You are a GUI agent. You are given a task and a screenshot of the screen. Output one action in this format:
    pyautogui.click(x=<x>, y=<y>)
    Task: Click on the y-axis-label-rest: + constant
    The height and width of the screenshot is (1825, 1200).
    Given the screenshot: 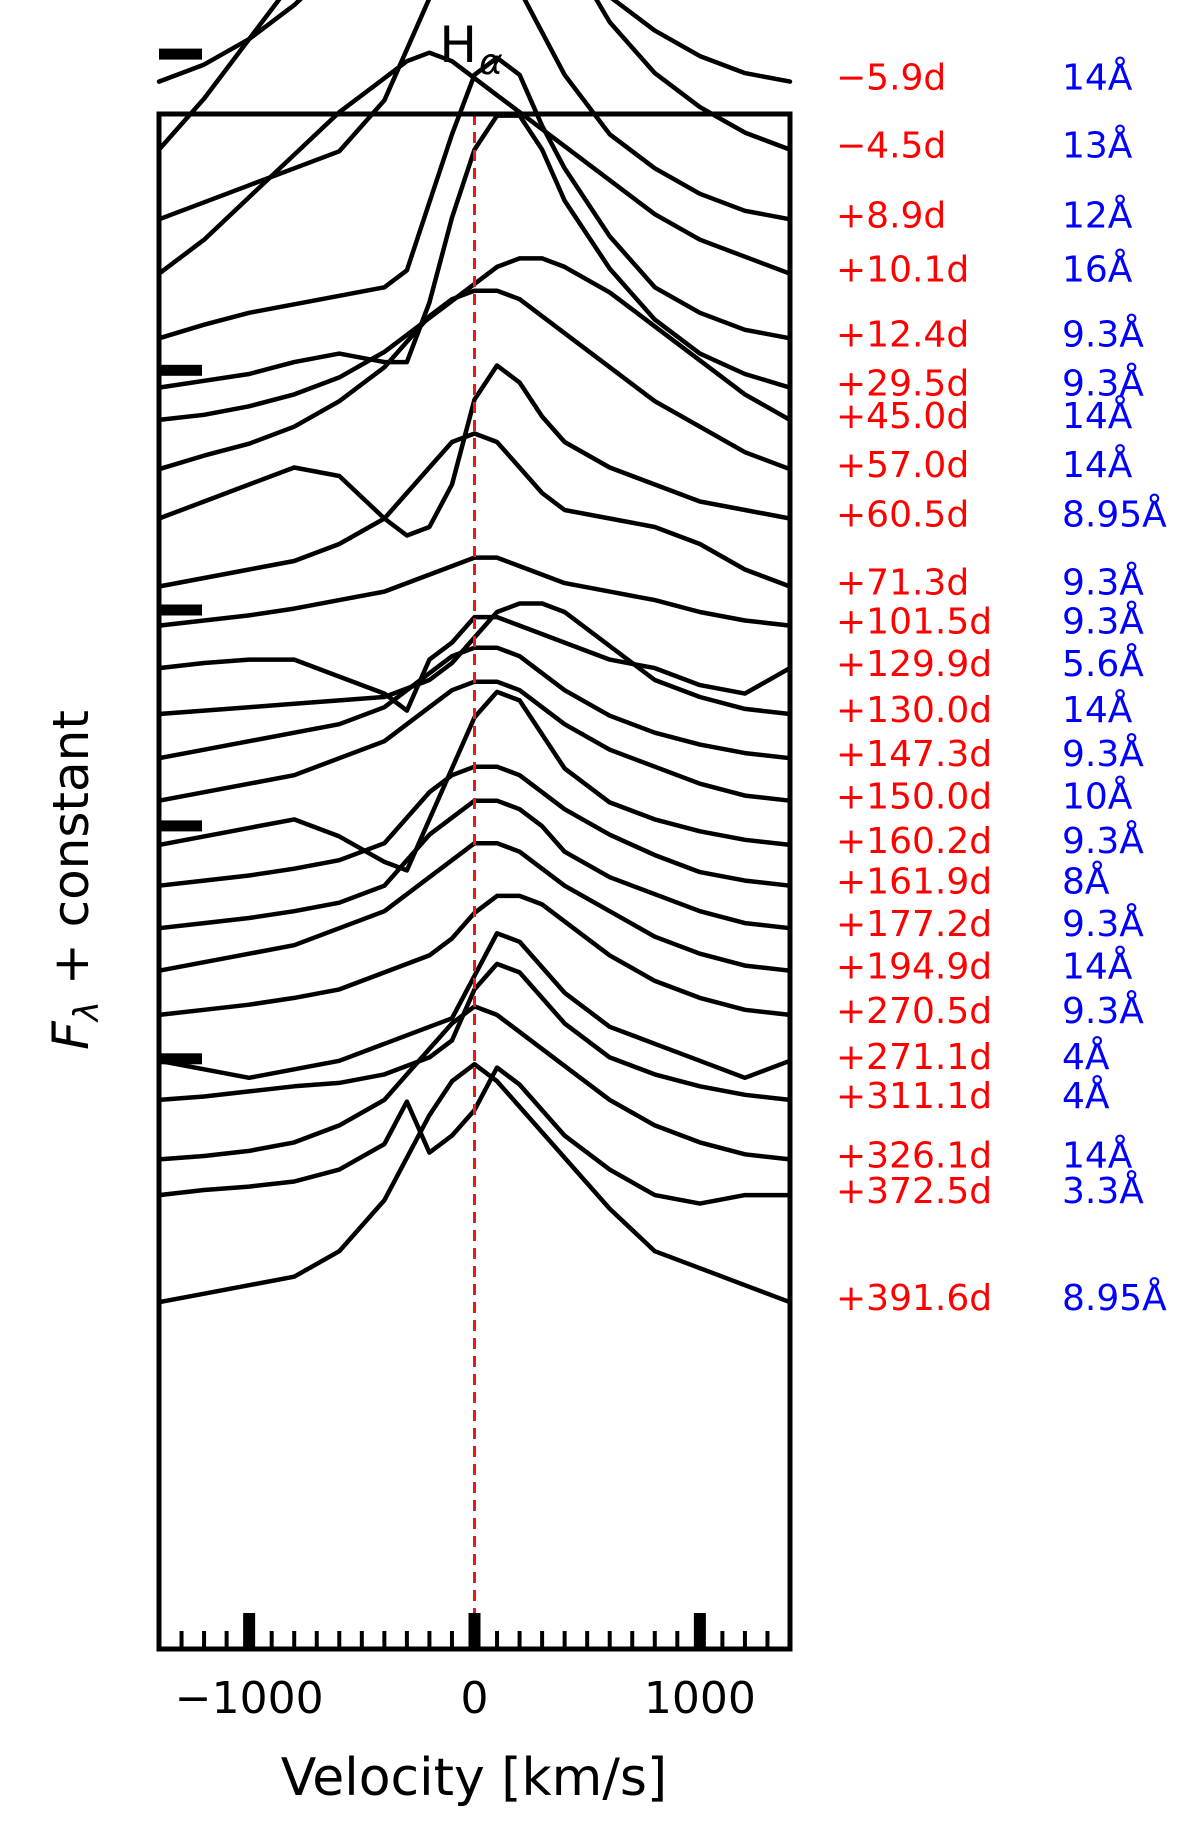 What is the action you would take?
    pyautogui.click(x=71, y=855)
    